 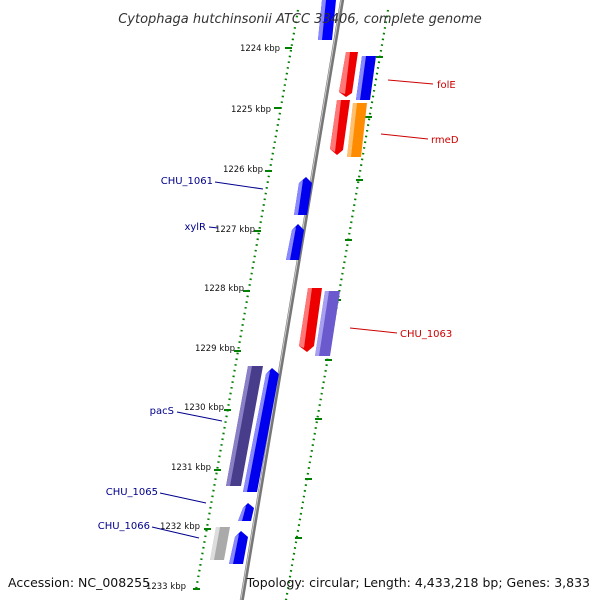 What do you see at coordinates (204, 408) in the screenshot?
I see `tick-label: 1230 kbp` at bounding box center [204, 408].